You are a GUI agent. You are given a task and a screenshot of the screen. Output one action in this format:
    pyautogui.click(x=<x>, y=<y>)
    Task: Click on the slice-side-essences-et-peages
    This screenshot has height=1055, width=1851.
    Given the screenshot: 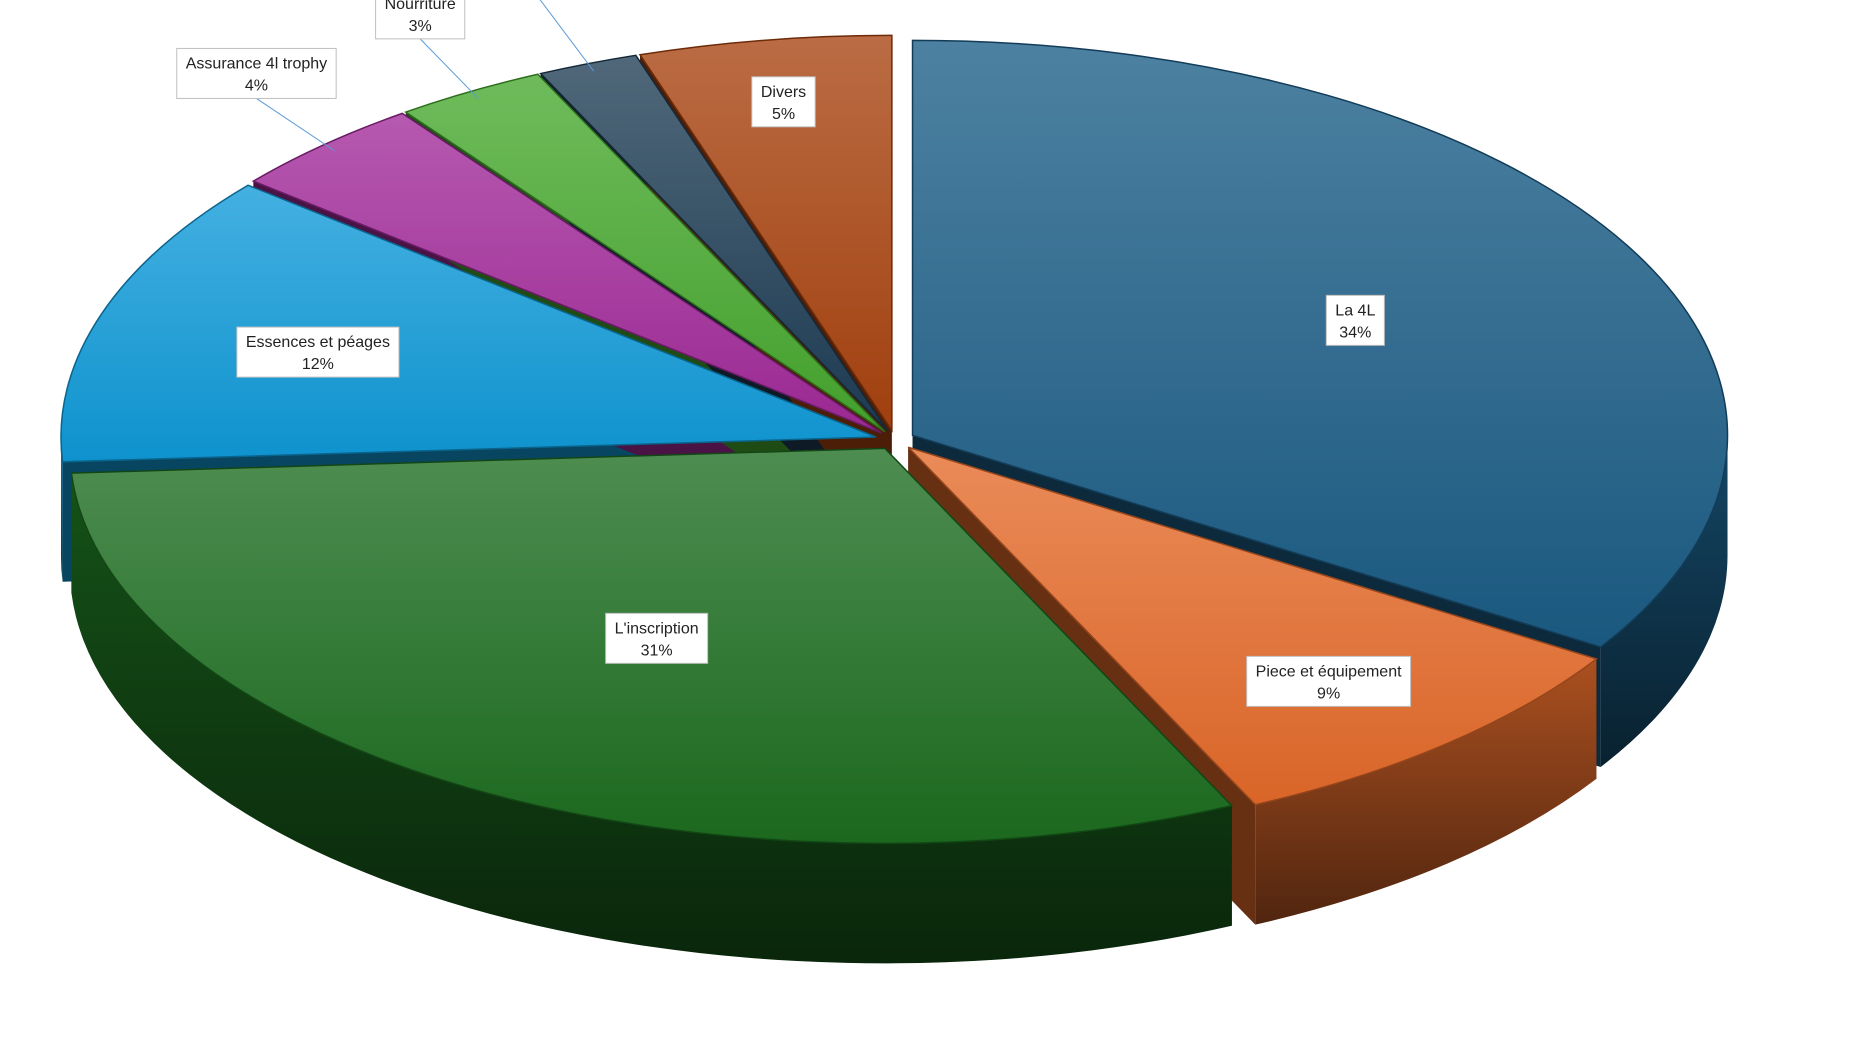 What is the action you would take?
    pyautogui.click(x=61, y=509)
    